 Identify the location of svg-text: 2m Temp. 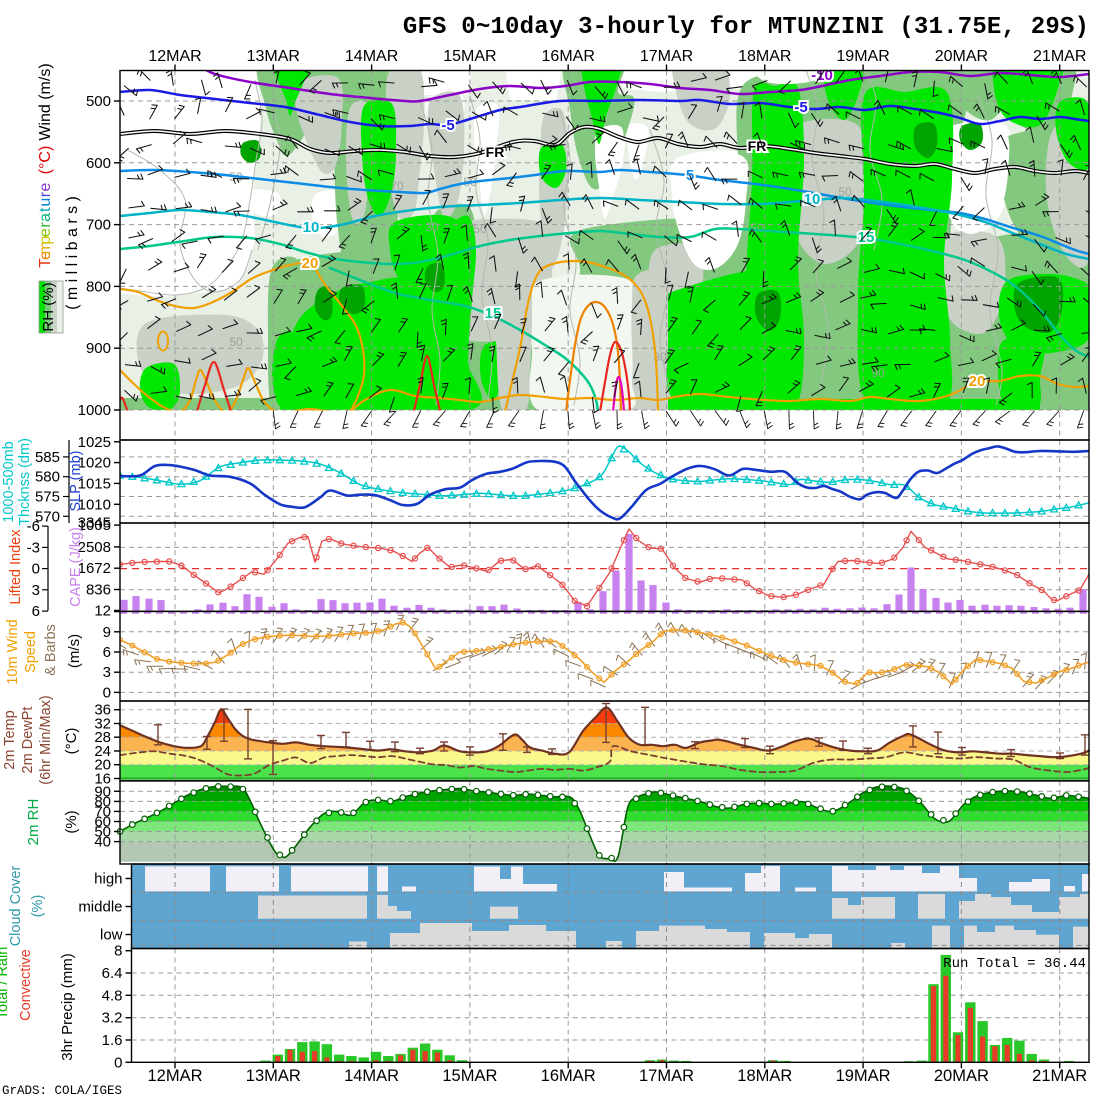
(10, 739).